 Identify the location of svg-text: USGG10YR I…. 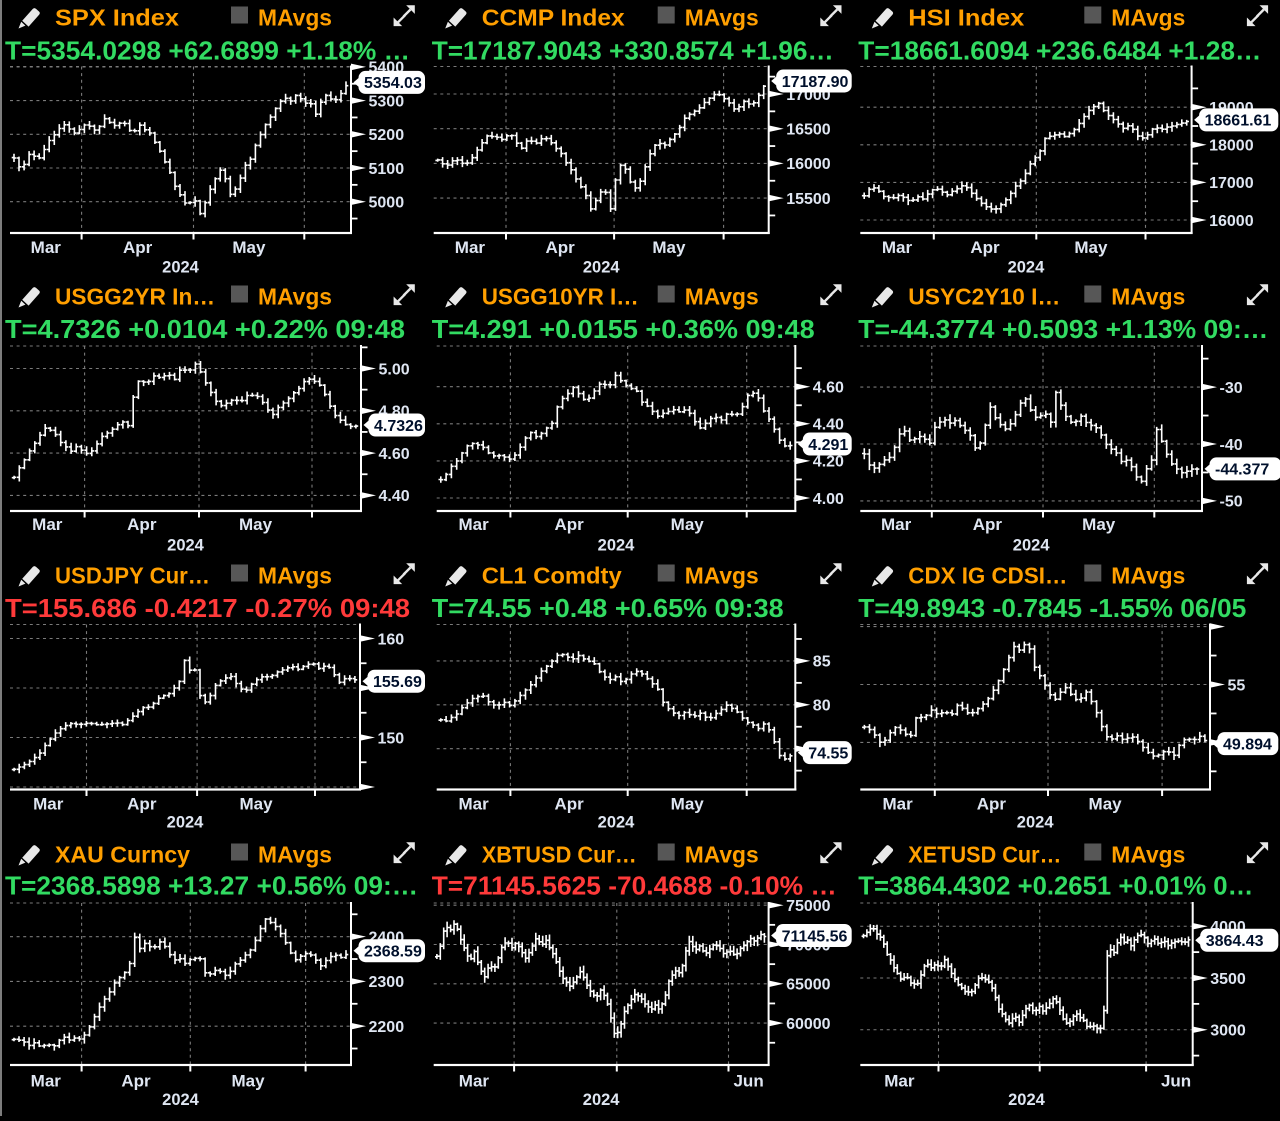
(560, 297).